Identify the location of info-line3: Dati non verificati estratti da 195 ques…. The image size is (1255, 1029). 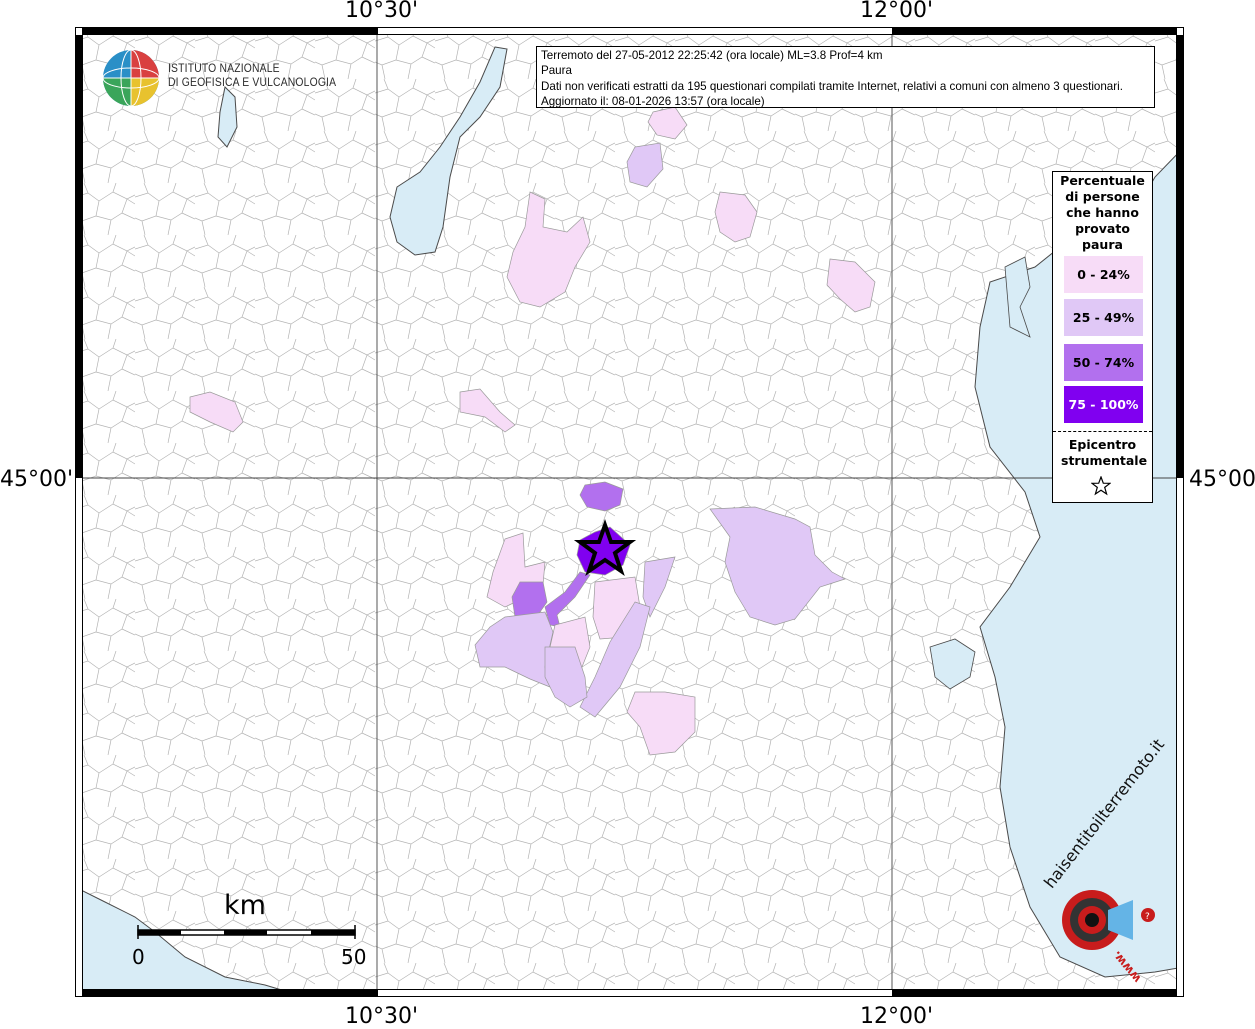
(832, 86).